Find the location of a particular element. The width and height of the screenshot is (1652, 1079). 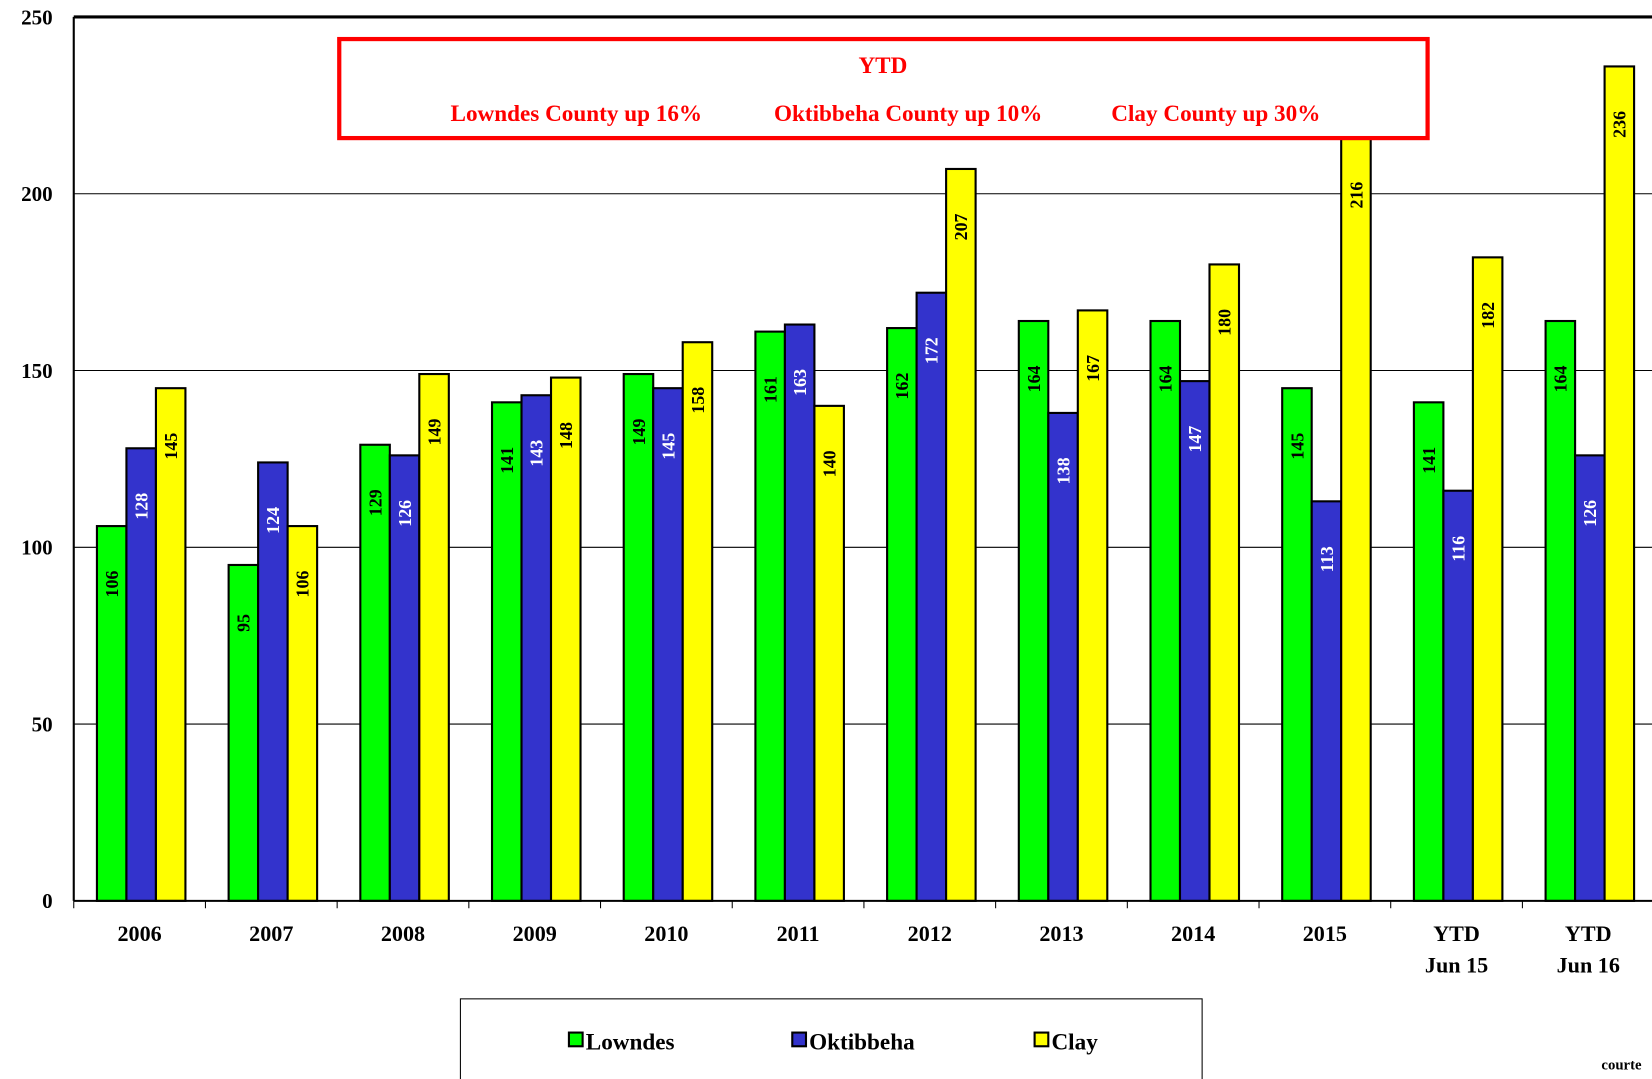

x-tick-label: YTD Jun 16 is located at coordinates (1588, 949).